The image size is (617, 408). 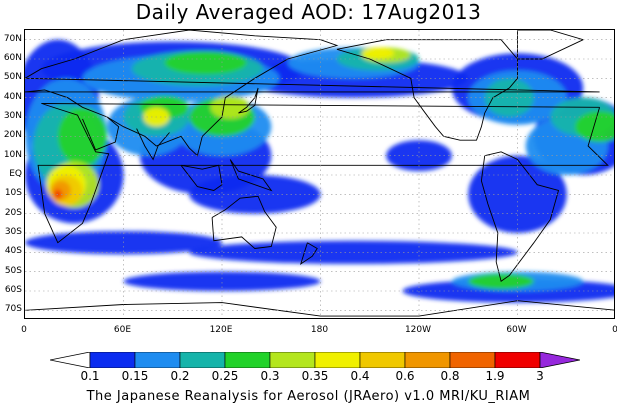 What do you see at coordinates (13, 270) in the screenshot?
I see `lat-label: 50S` at bounding box center [13, 270].